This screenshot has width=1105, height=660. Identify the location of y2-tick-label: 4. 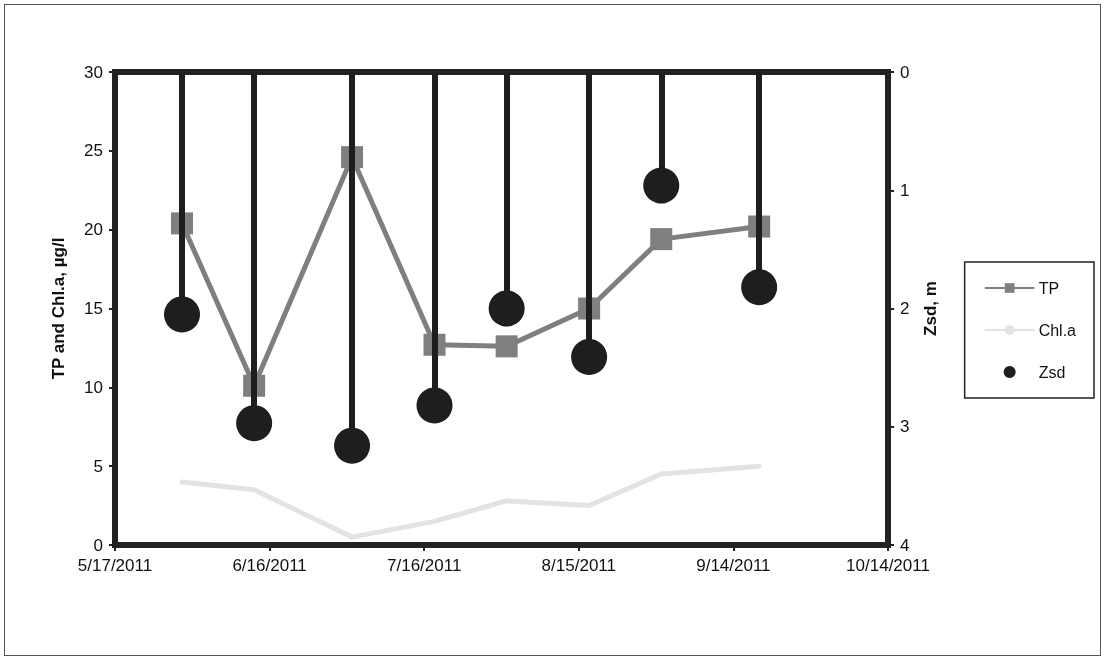
(905, 545).